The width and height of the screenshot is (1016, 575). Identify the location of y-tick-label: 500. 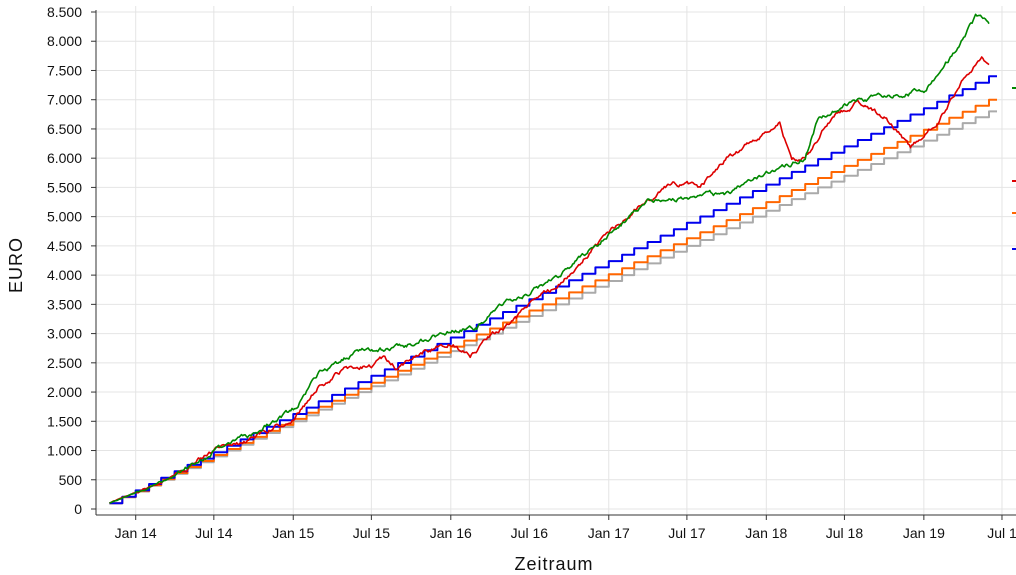
(71, 480).